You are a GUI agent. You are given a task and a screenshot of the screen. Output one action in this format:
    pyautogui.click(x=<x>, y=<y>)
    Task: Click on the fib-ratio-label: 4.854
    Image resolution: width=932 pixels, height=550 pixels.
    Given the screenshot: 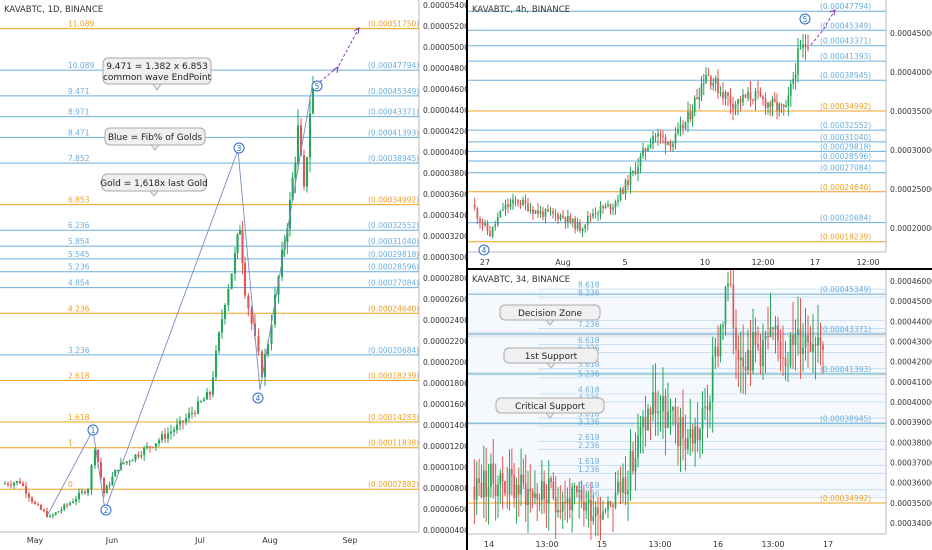 What is the action you would take?
    pyautogui.click(x=79, y=283)
    